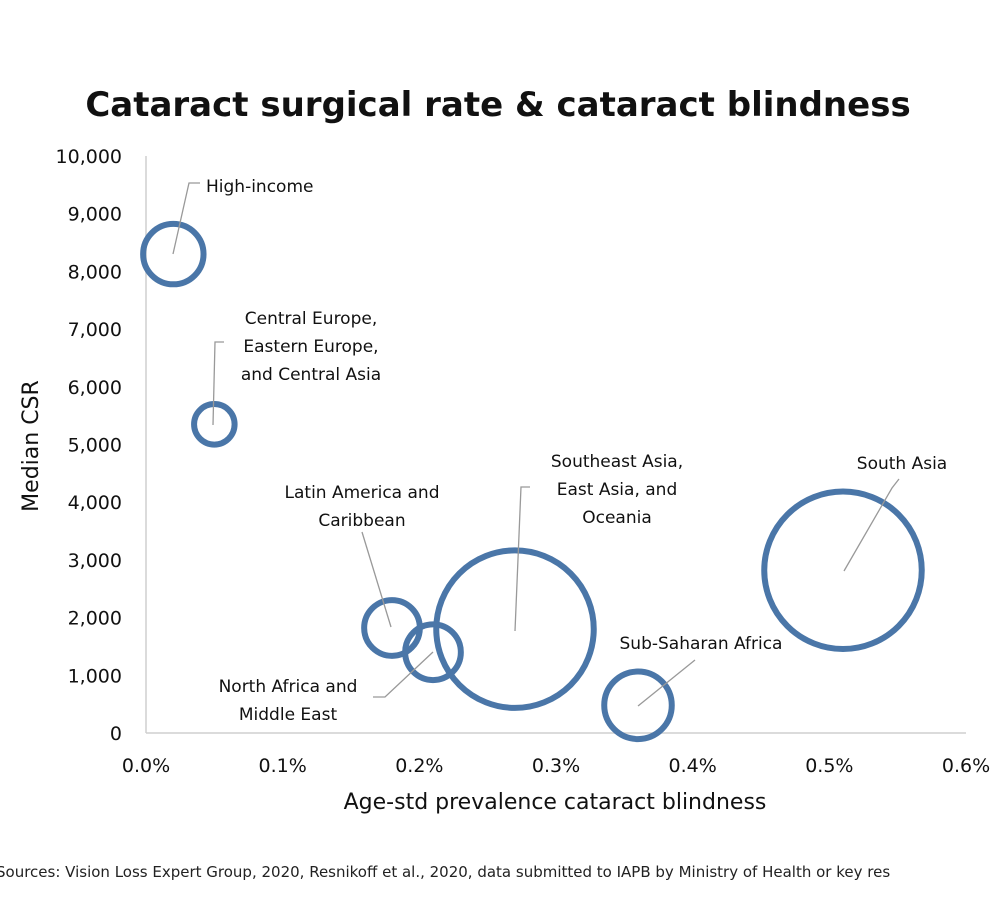 Image resolution: width=1000 pixels, height=903 pixels. I want to click on y-tick-label: 0, so click(116, 734).